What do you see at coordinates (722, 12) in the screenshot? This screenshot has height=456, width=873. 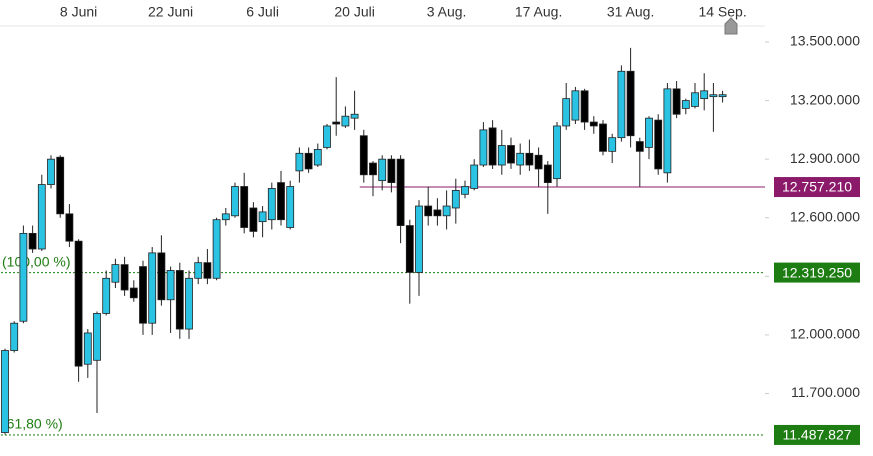 I see `x-tick-label: 14 Sep.` at bounding box center [722, 12].